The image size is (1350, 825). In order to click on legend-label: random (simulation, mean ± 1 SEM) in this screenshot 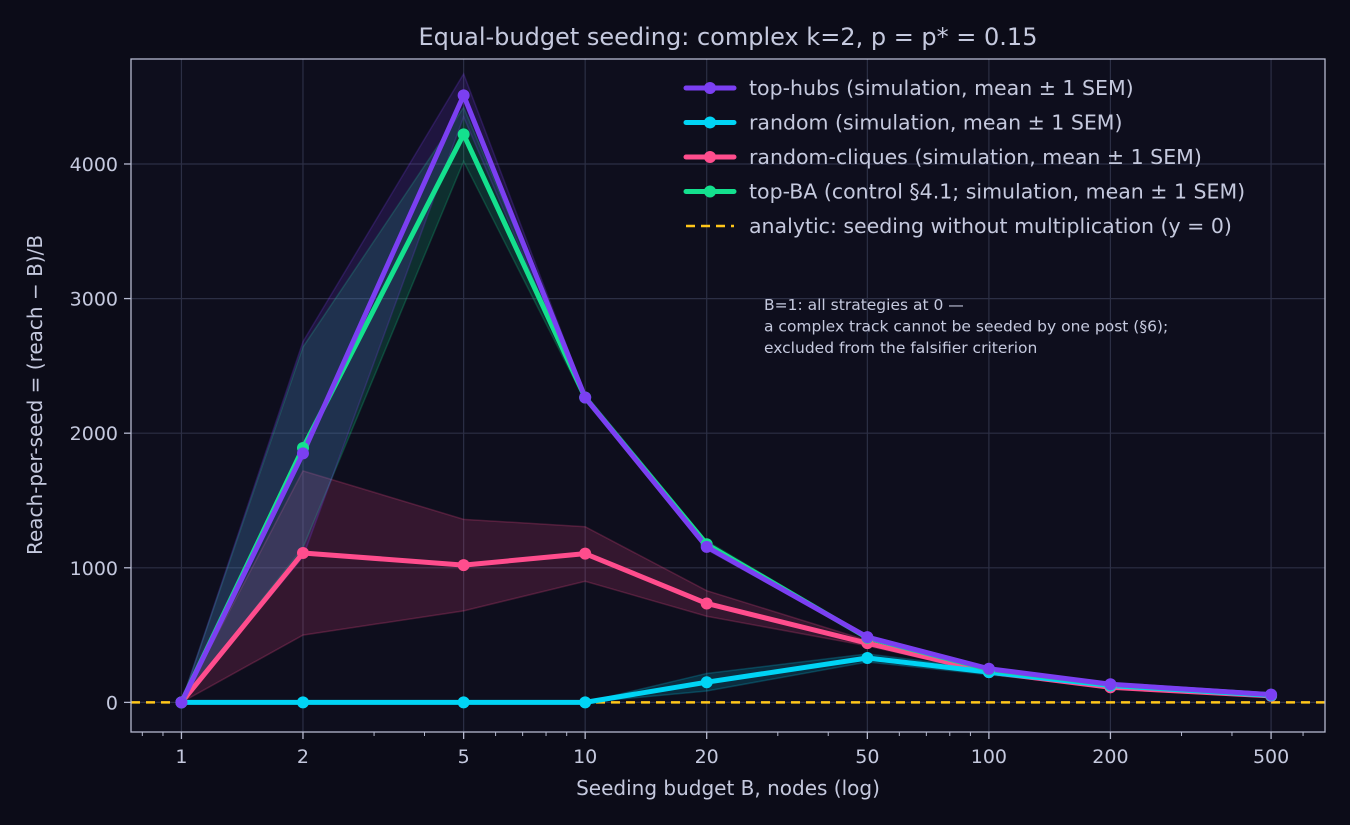, I will do `click(935, 123)`.